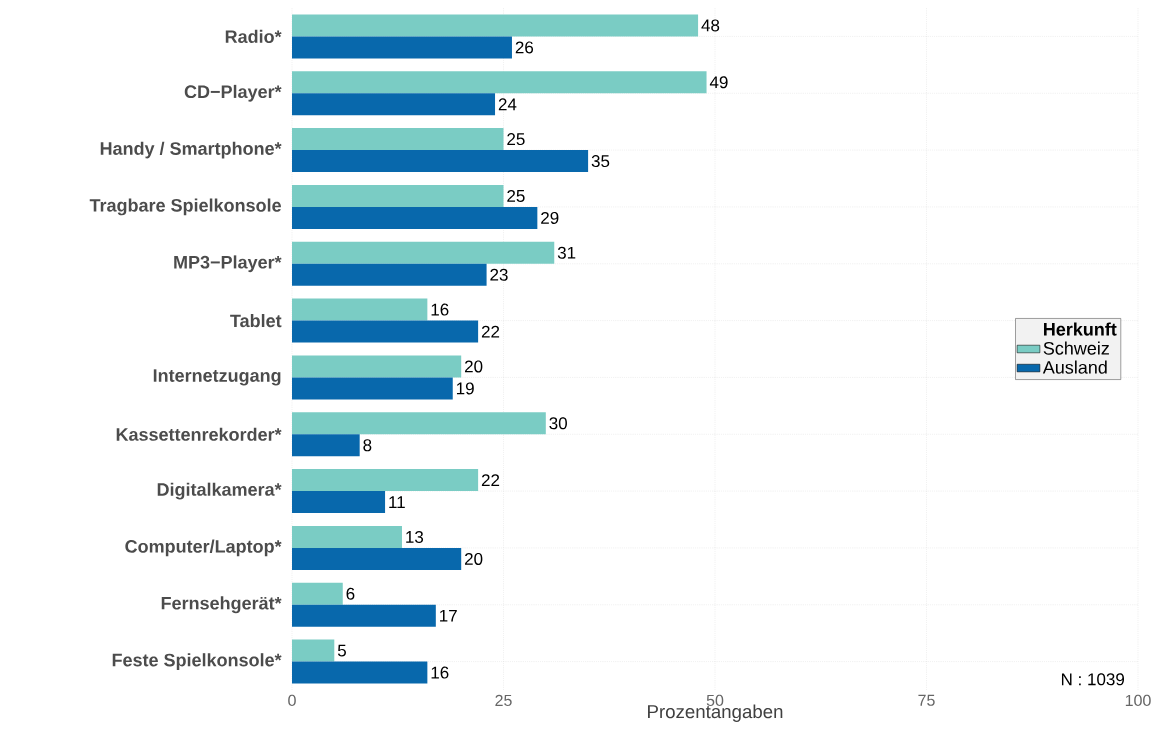  What do you see at coordinates (465, 388) in the screenshot?
I see `data-label: 19` at bounding box center [465, 388].